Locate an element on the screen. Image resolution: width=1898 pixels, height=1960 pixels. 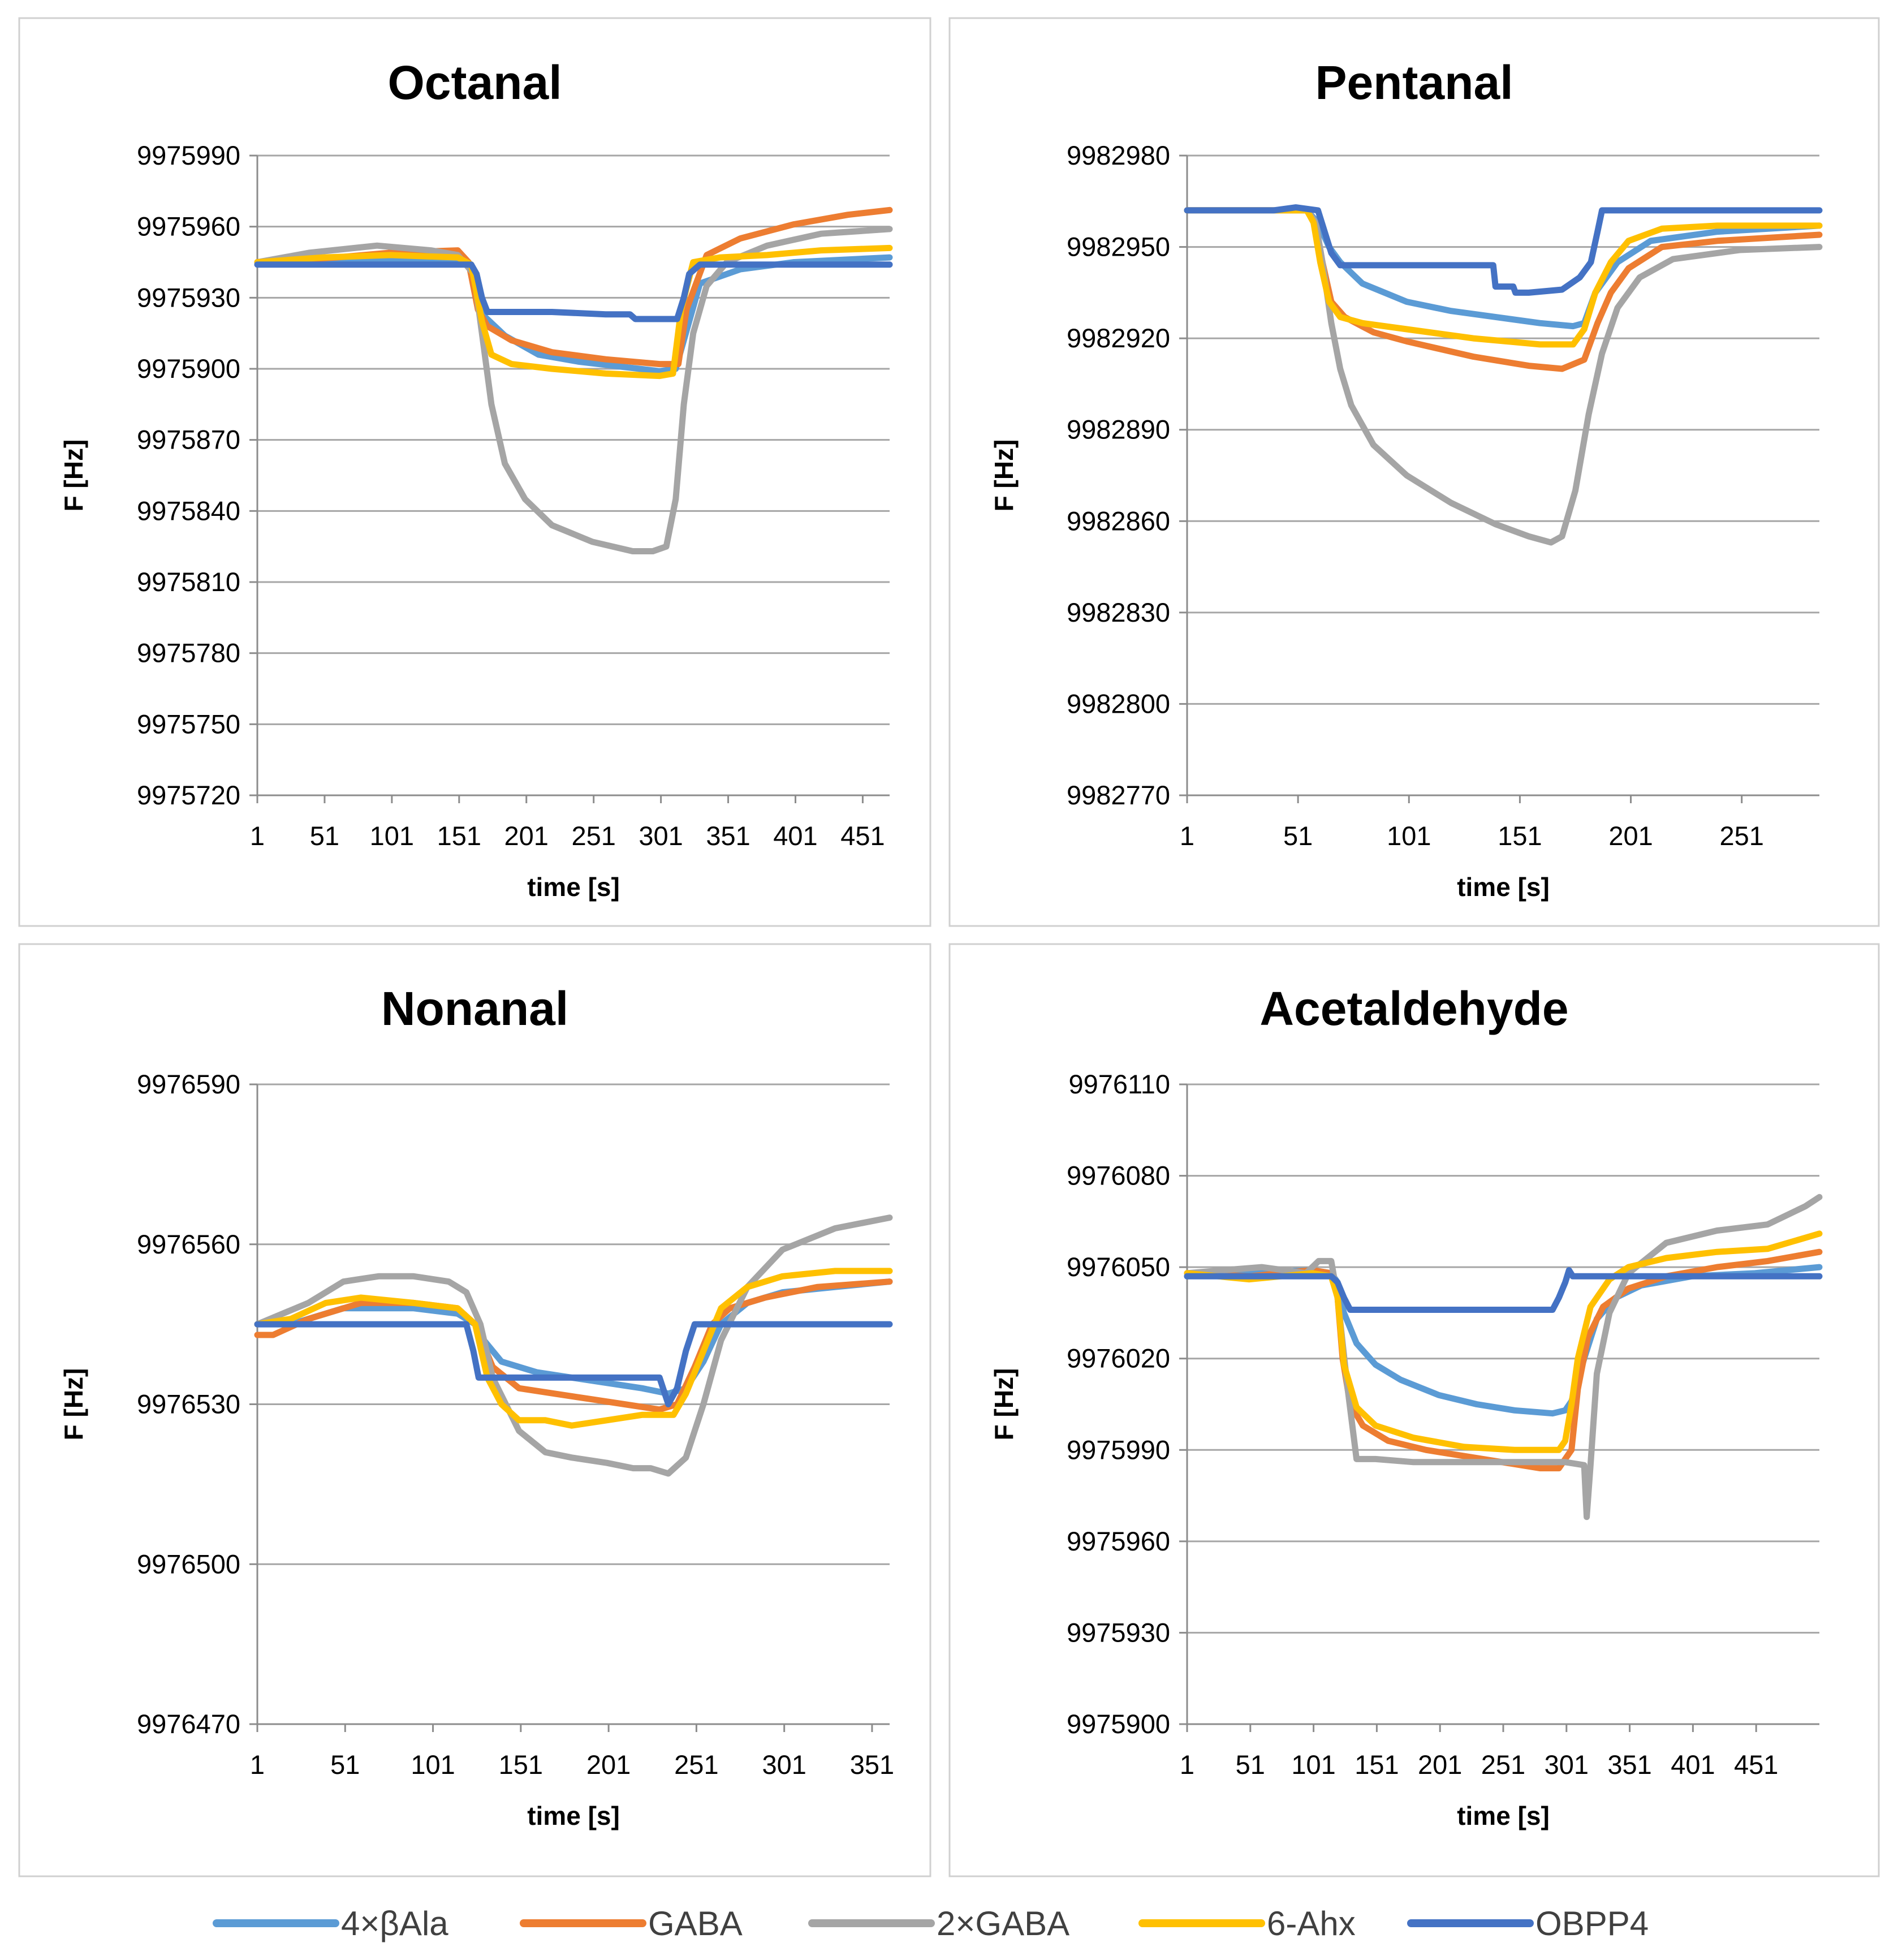
y-tick-label: 9975870 is located at coordinates (188, 440).